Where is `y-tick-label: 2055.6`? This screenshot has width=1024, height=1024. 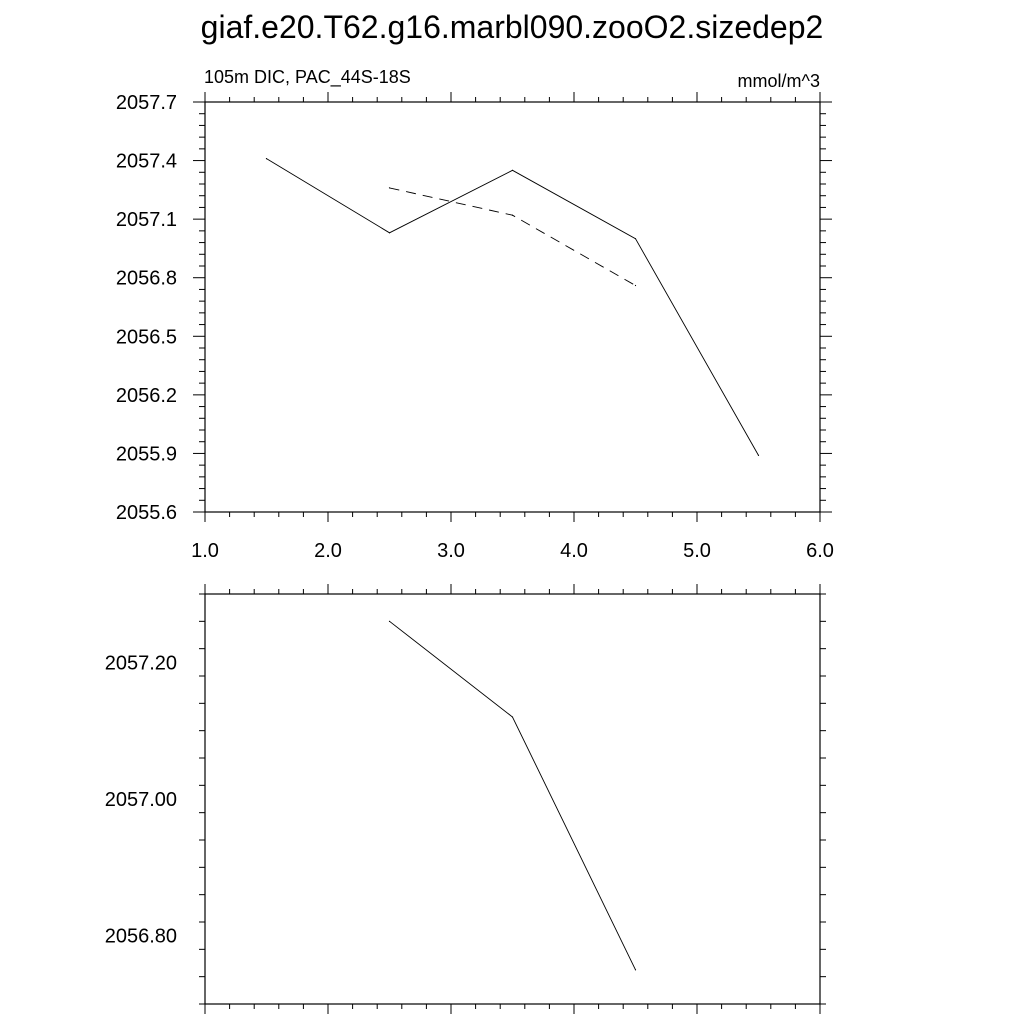
y-tick-label: 2055.6 is located at coordinates (146, 513).